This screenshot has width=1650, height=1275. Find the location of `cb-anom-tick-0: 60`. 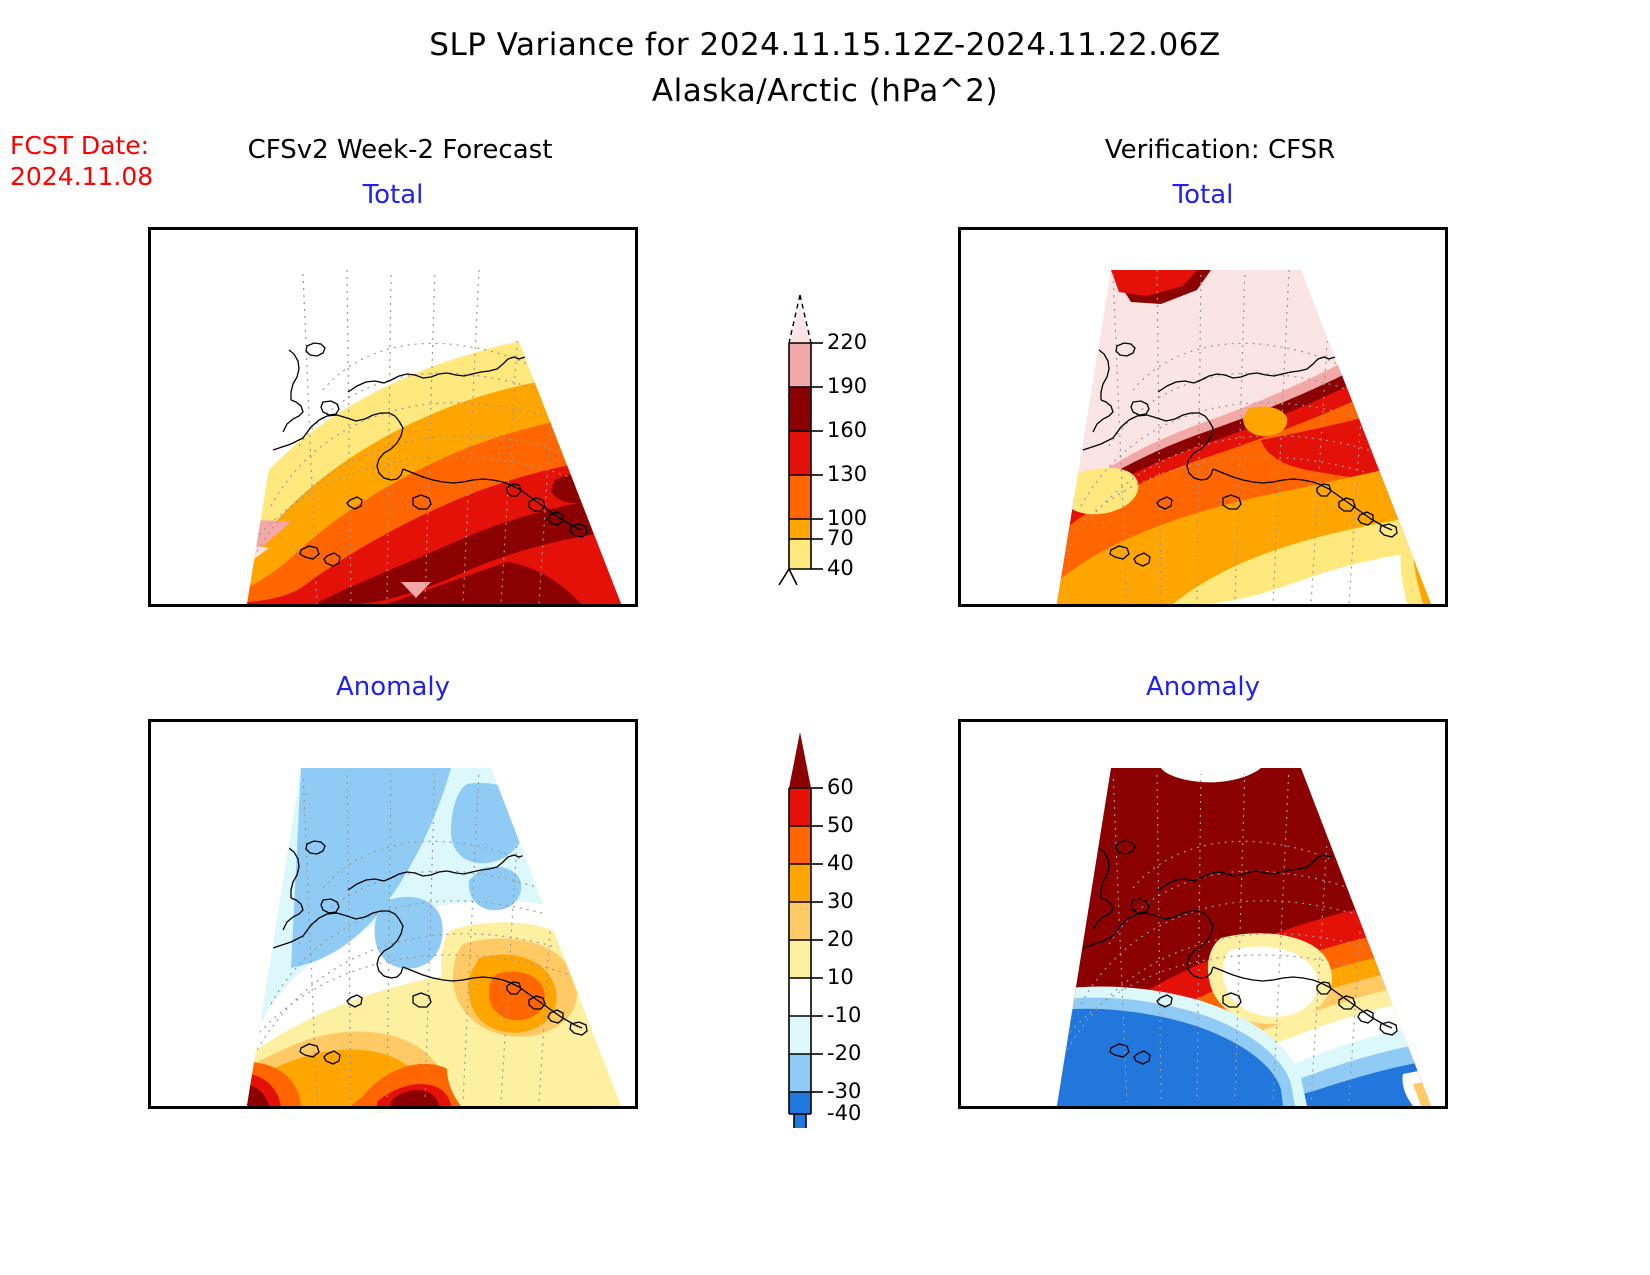

cb-anom-tick-0: 60 is located at coordinates (840, 787).